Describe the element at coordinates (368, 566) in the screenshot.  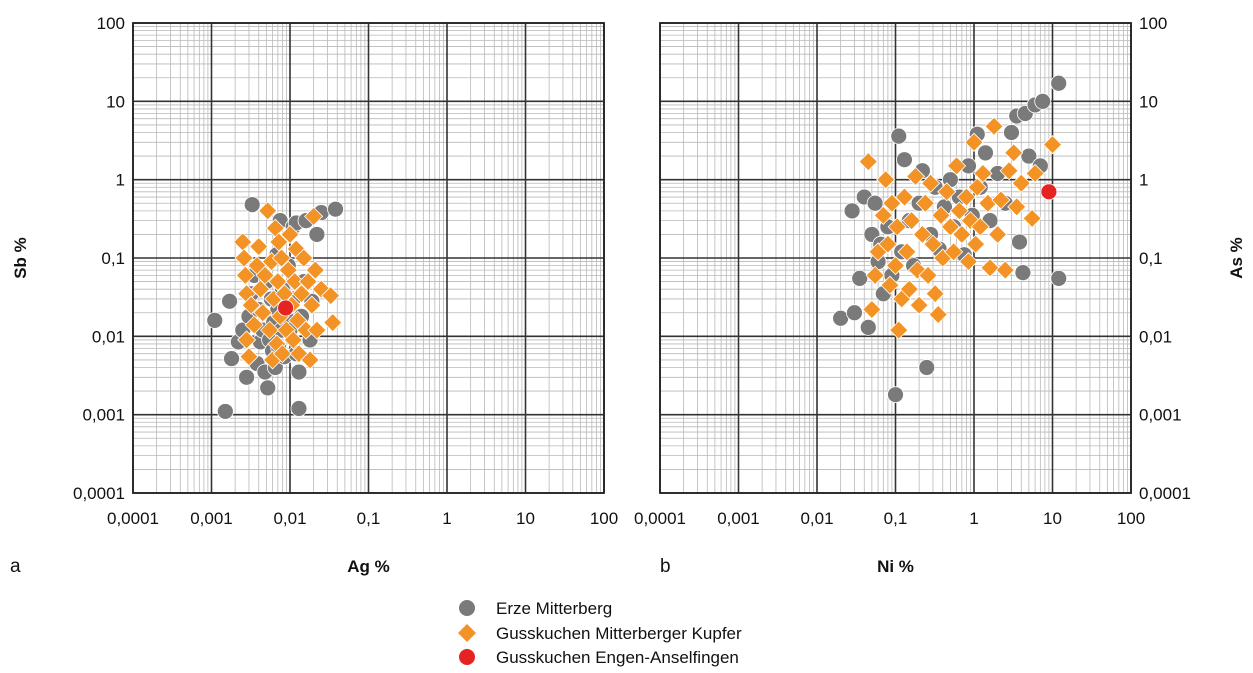
I see `x-axis-label: Ag %` at that location.